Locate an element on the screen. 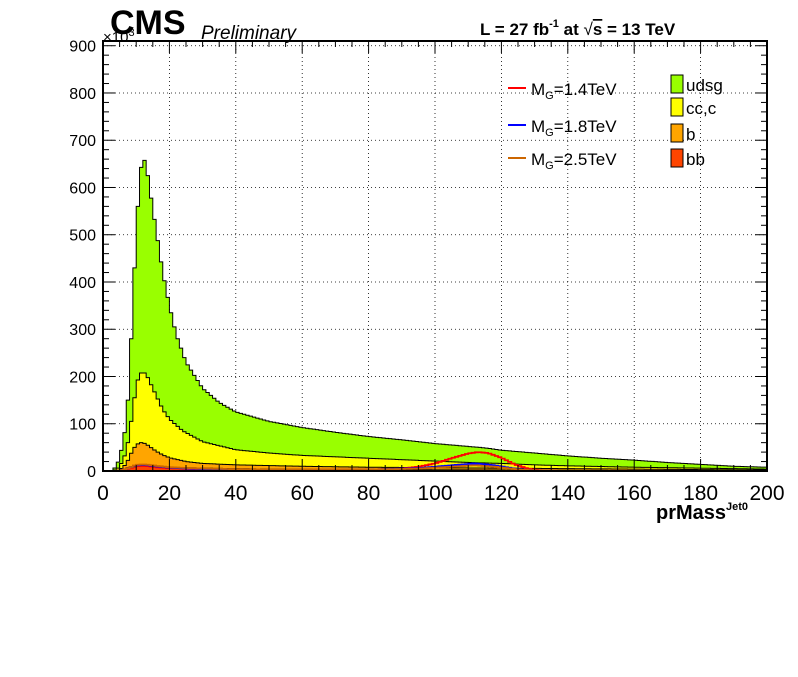  x-tick-label: 120 is located at coordinates (501, 493).